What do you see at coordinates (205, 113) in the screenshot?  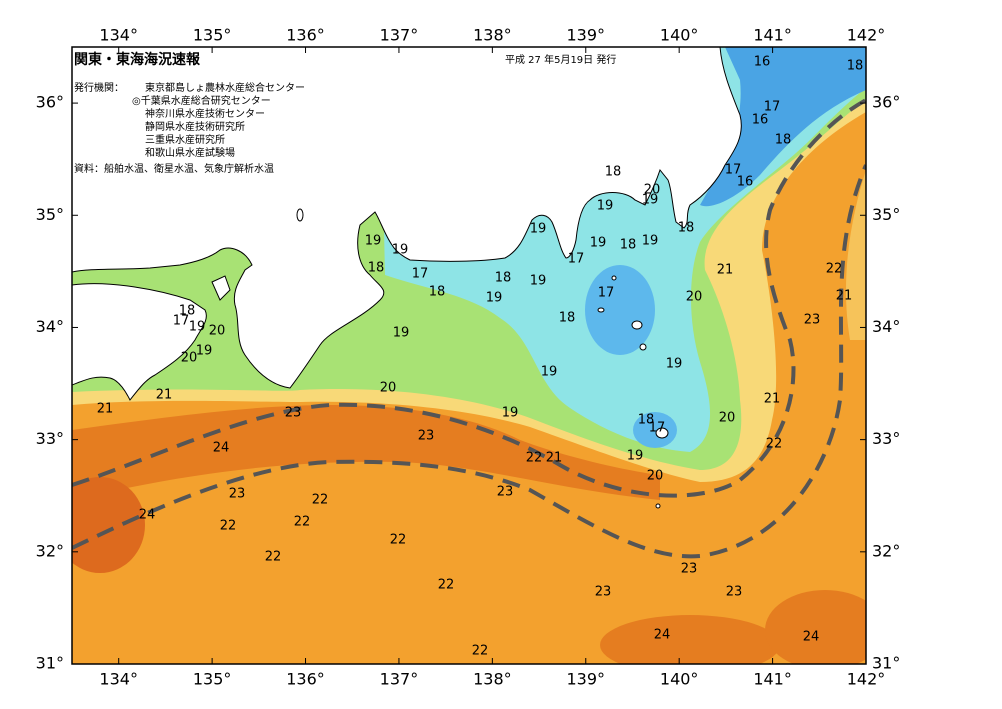 I see `issuer: 神奈川県水産技術センター` at bounding box center [205, 113].